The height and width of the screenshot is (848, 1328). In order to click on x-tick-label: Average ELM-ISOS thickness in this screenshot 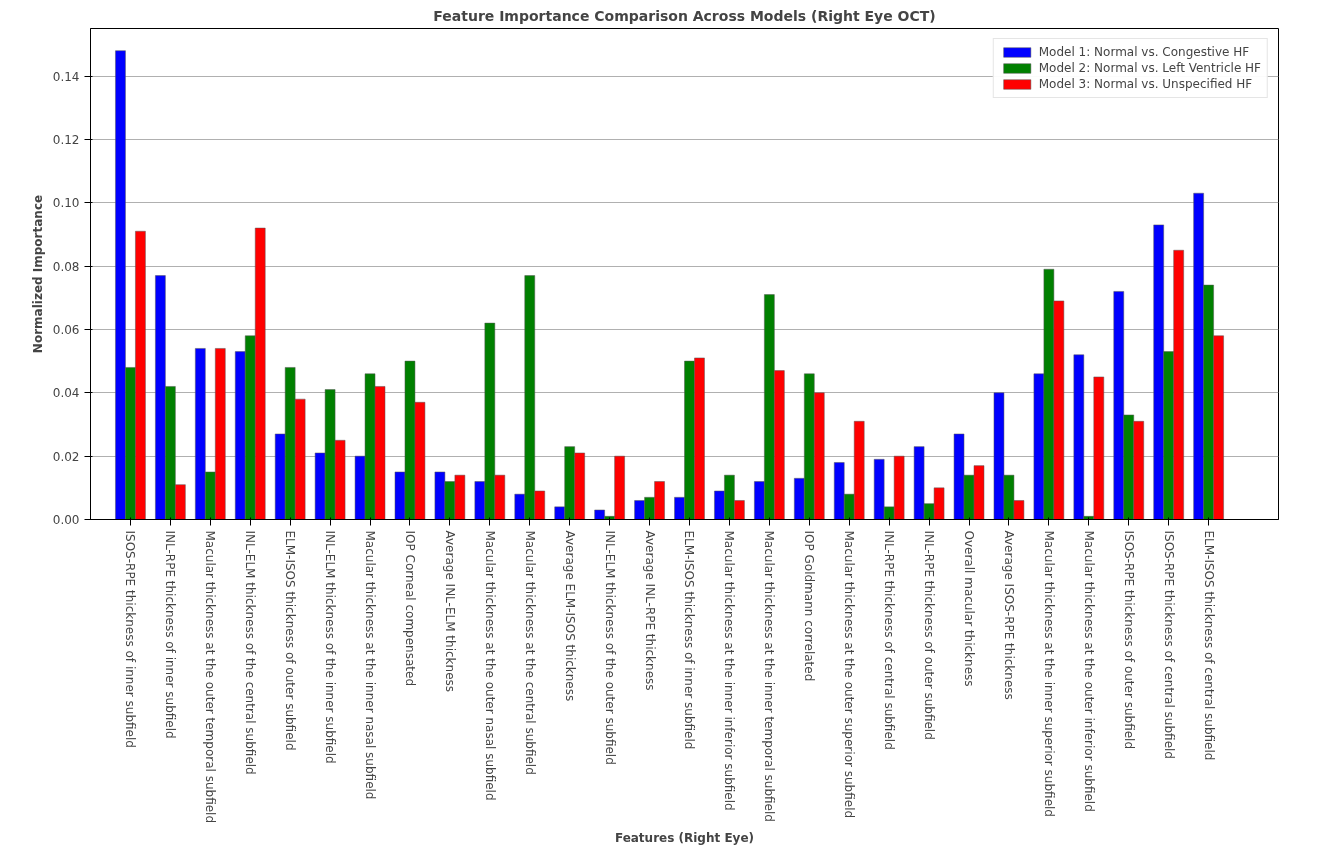, I will do `click(569, 616)`.